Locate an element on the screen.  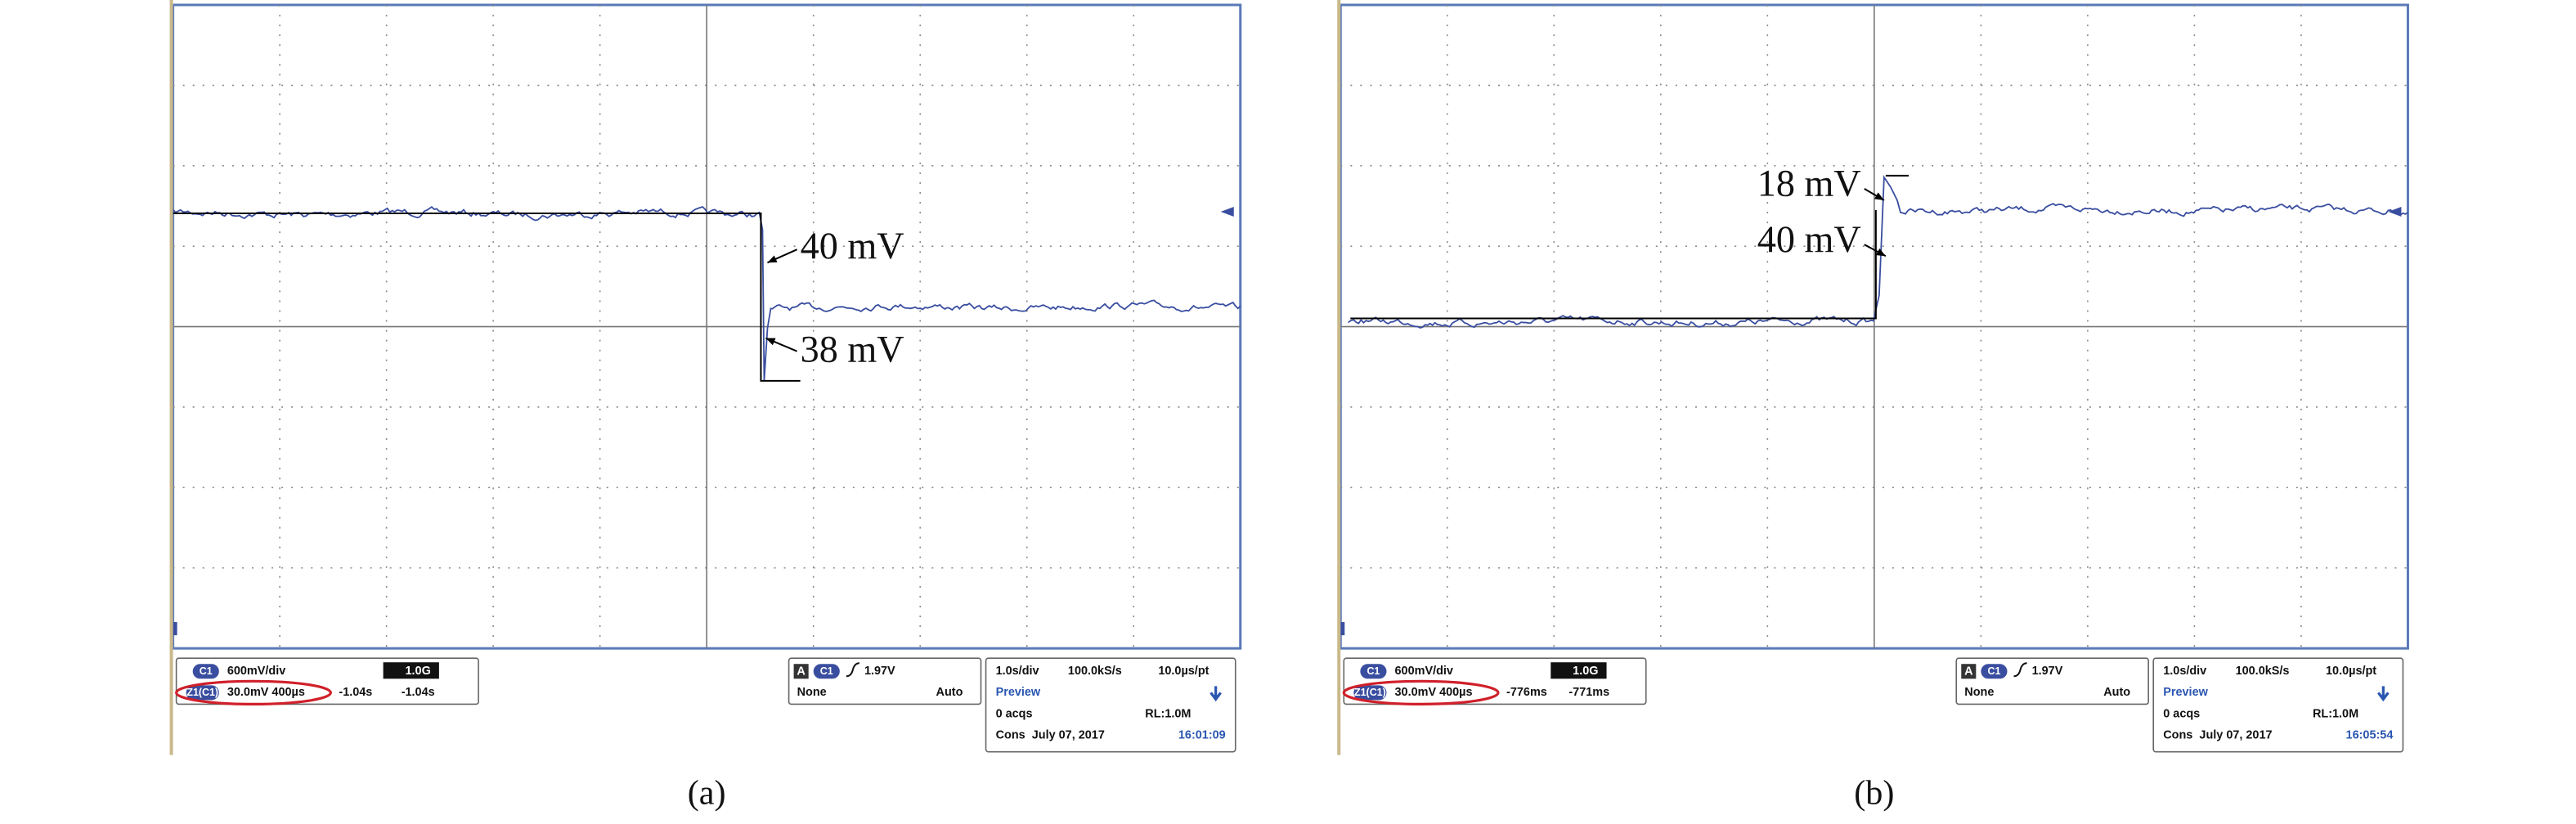
level-arrow is located at coordinates (1227, 212).